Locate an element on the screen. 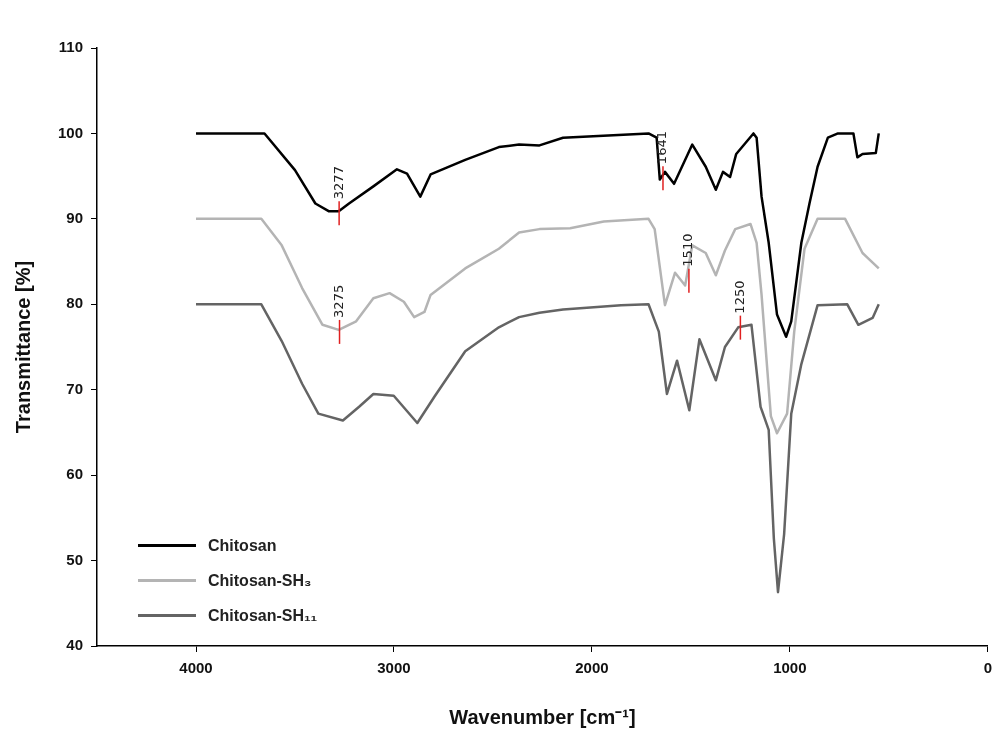 Image resolution: width=1008 pixels, height=742 pixels. y-tick-label: 40 is located at coordinates (75, 645).